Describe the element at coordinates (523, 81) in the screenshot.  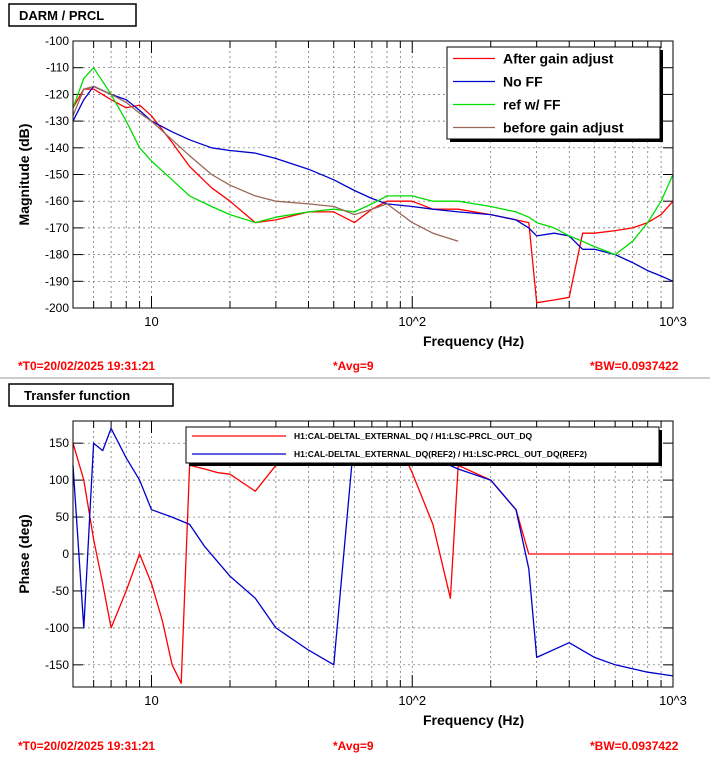
I see `legend-label-1: No FF` at that location.